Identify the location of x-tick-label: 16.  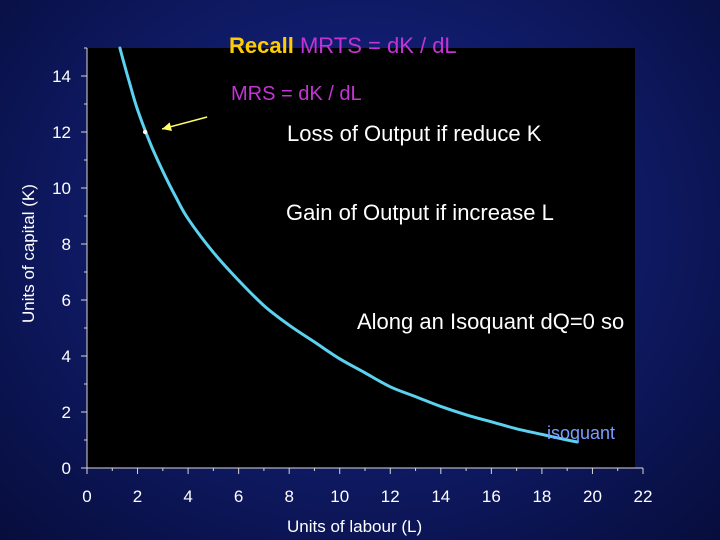
(491, 496).